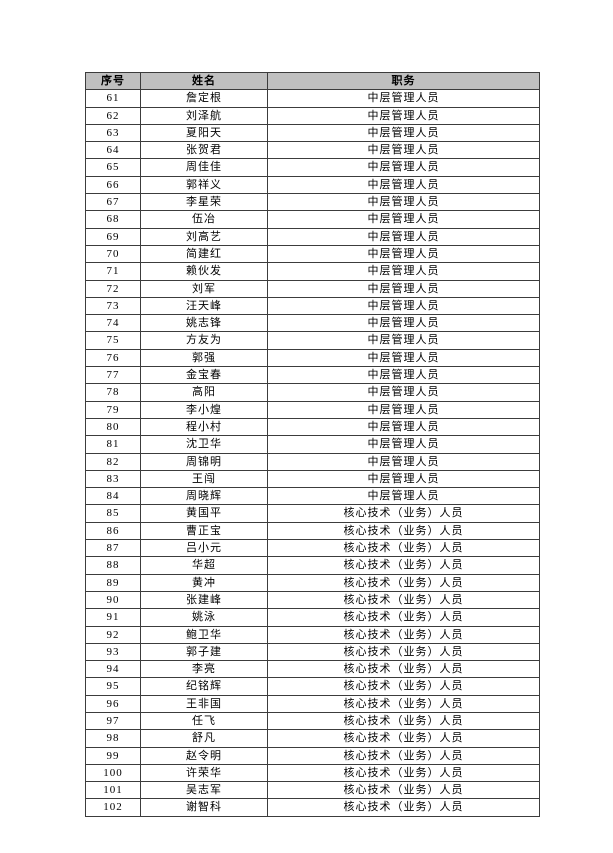  I want to click on name-cell: 周佳佳, so click(204, 167).